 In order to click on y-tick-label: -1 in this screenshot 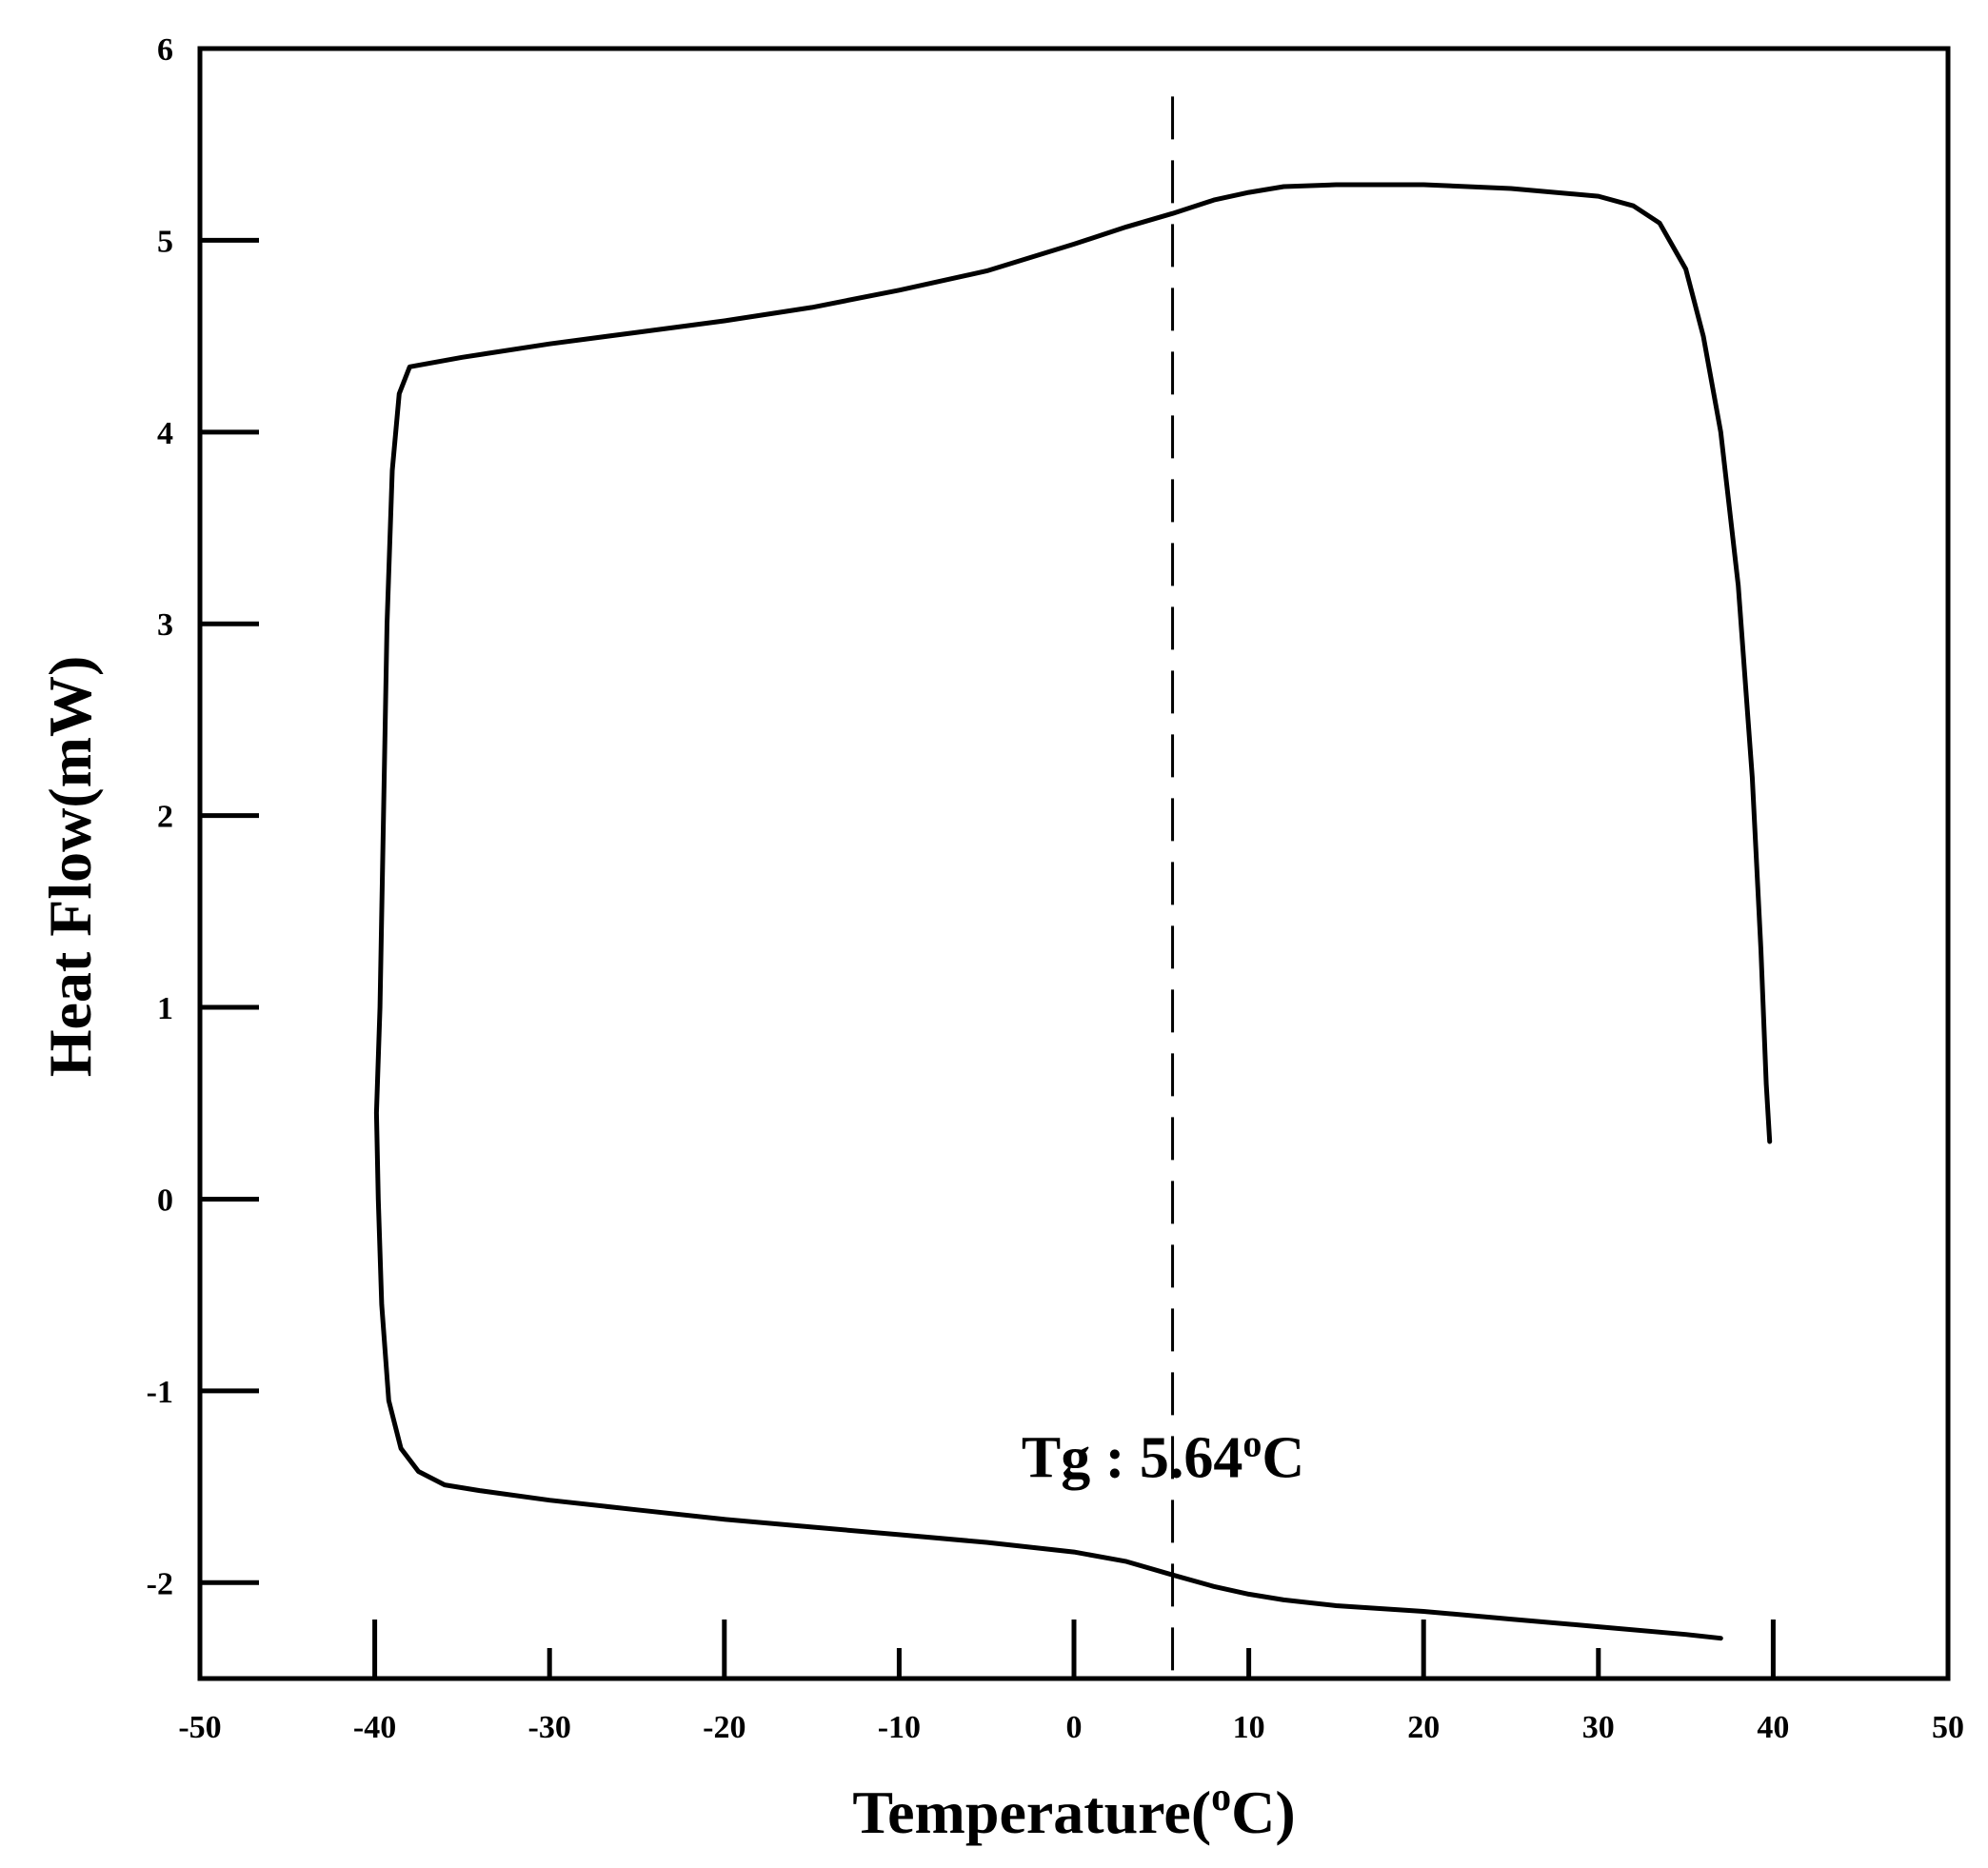, I will do `click(160, 1392)`.